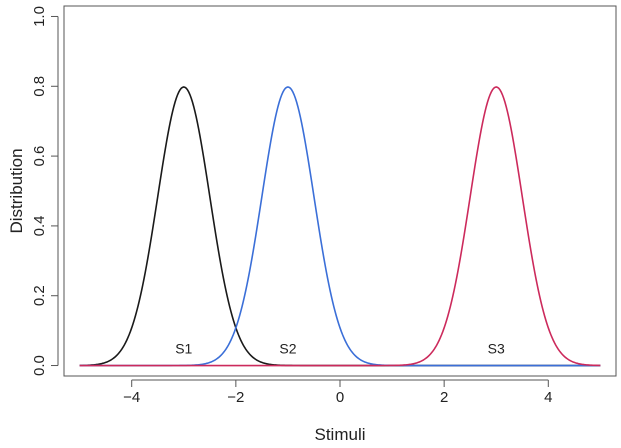  I want to click on x-tick-label: −4, so click(131, 397).